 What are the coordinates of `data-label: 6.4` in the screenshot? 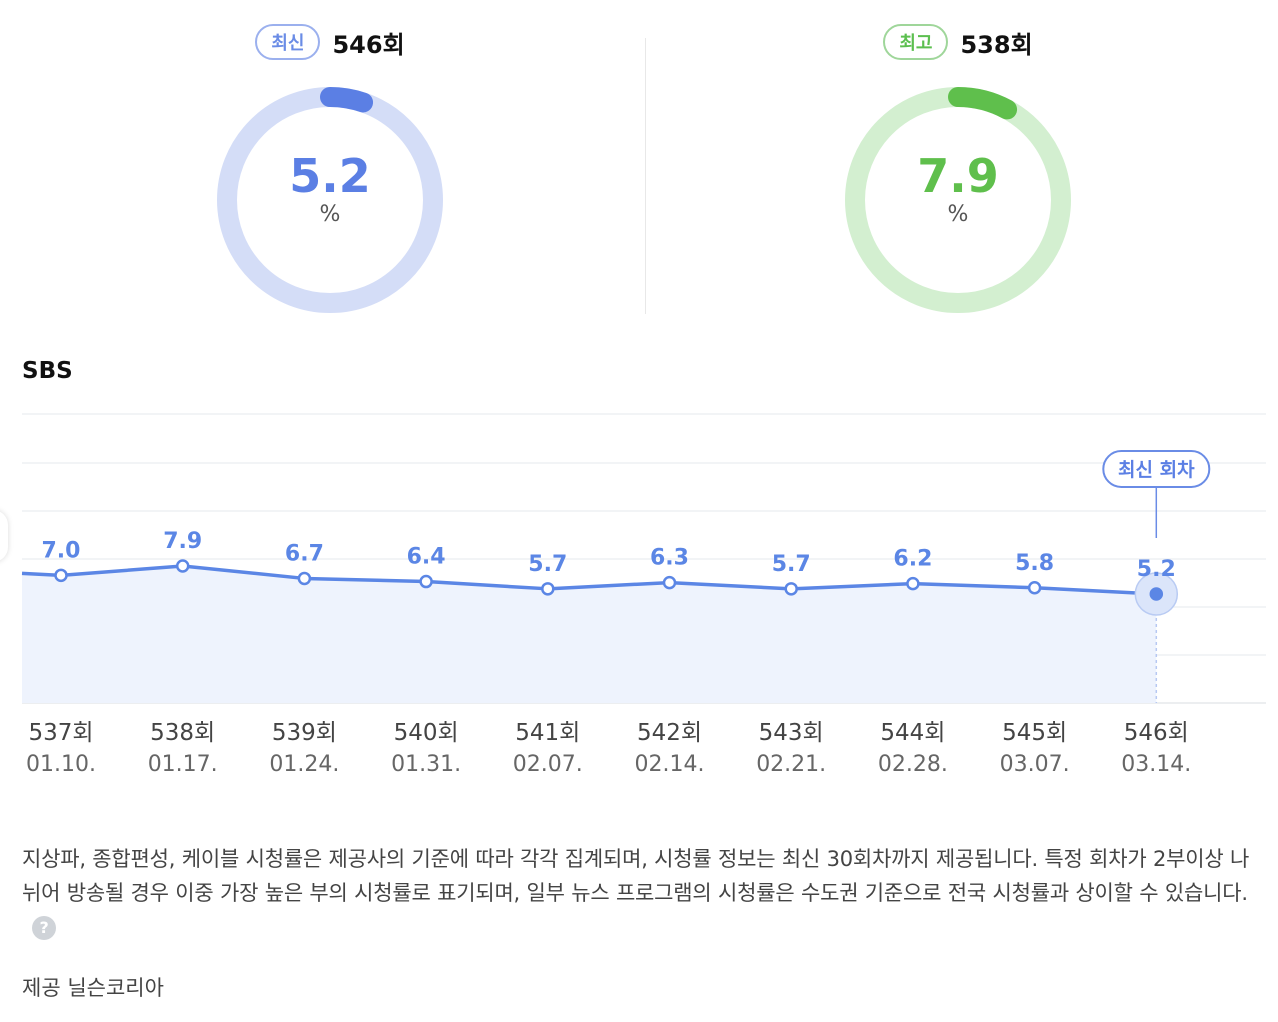 It's located at (426, 557).